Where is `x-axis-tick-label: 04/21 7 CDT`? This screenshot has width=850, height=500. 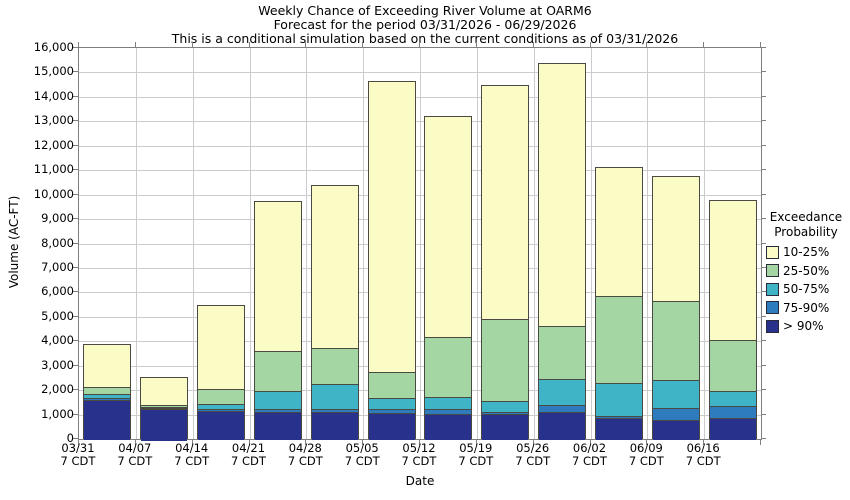
x-axis-tick-label: 04/21 7 CDT is located at coordinates (248, 454).